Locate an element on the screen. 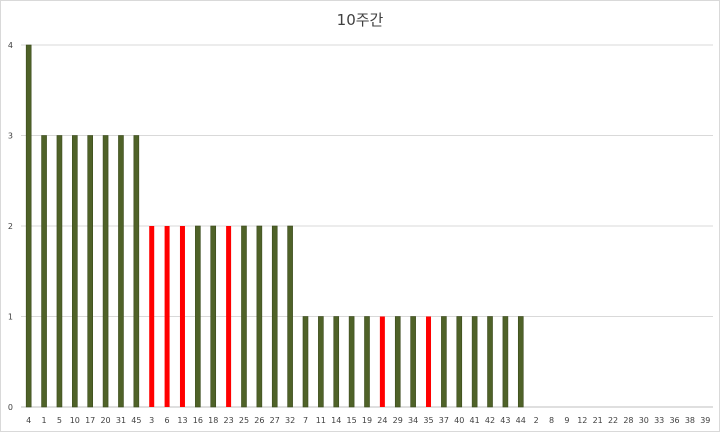 Image resolution: width=720 pixels, height=432 pixels. x-tick-label: 6 is located at coordinates (167, 420).